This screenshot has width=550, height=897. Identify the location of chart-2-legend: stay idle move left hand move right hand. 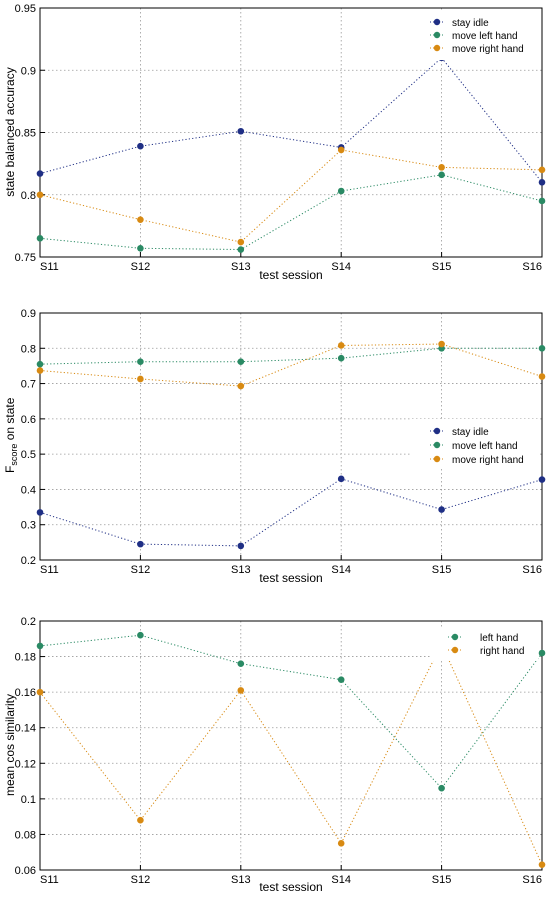
(474, 443).